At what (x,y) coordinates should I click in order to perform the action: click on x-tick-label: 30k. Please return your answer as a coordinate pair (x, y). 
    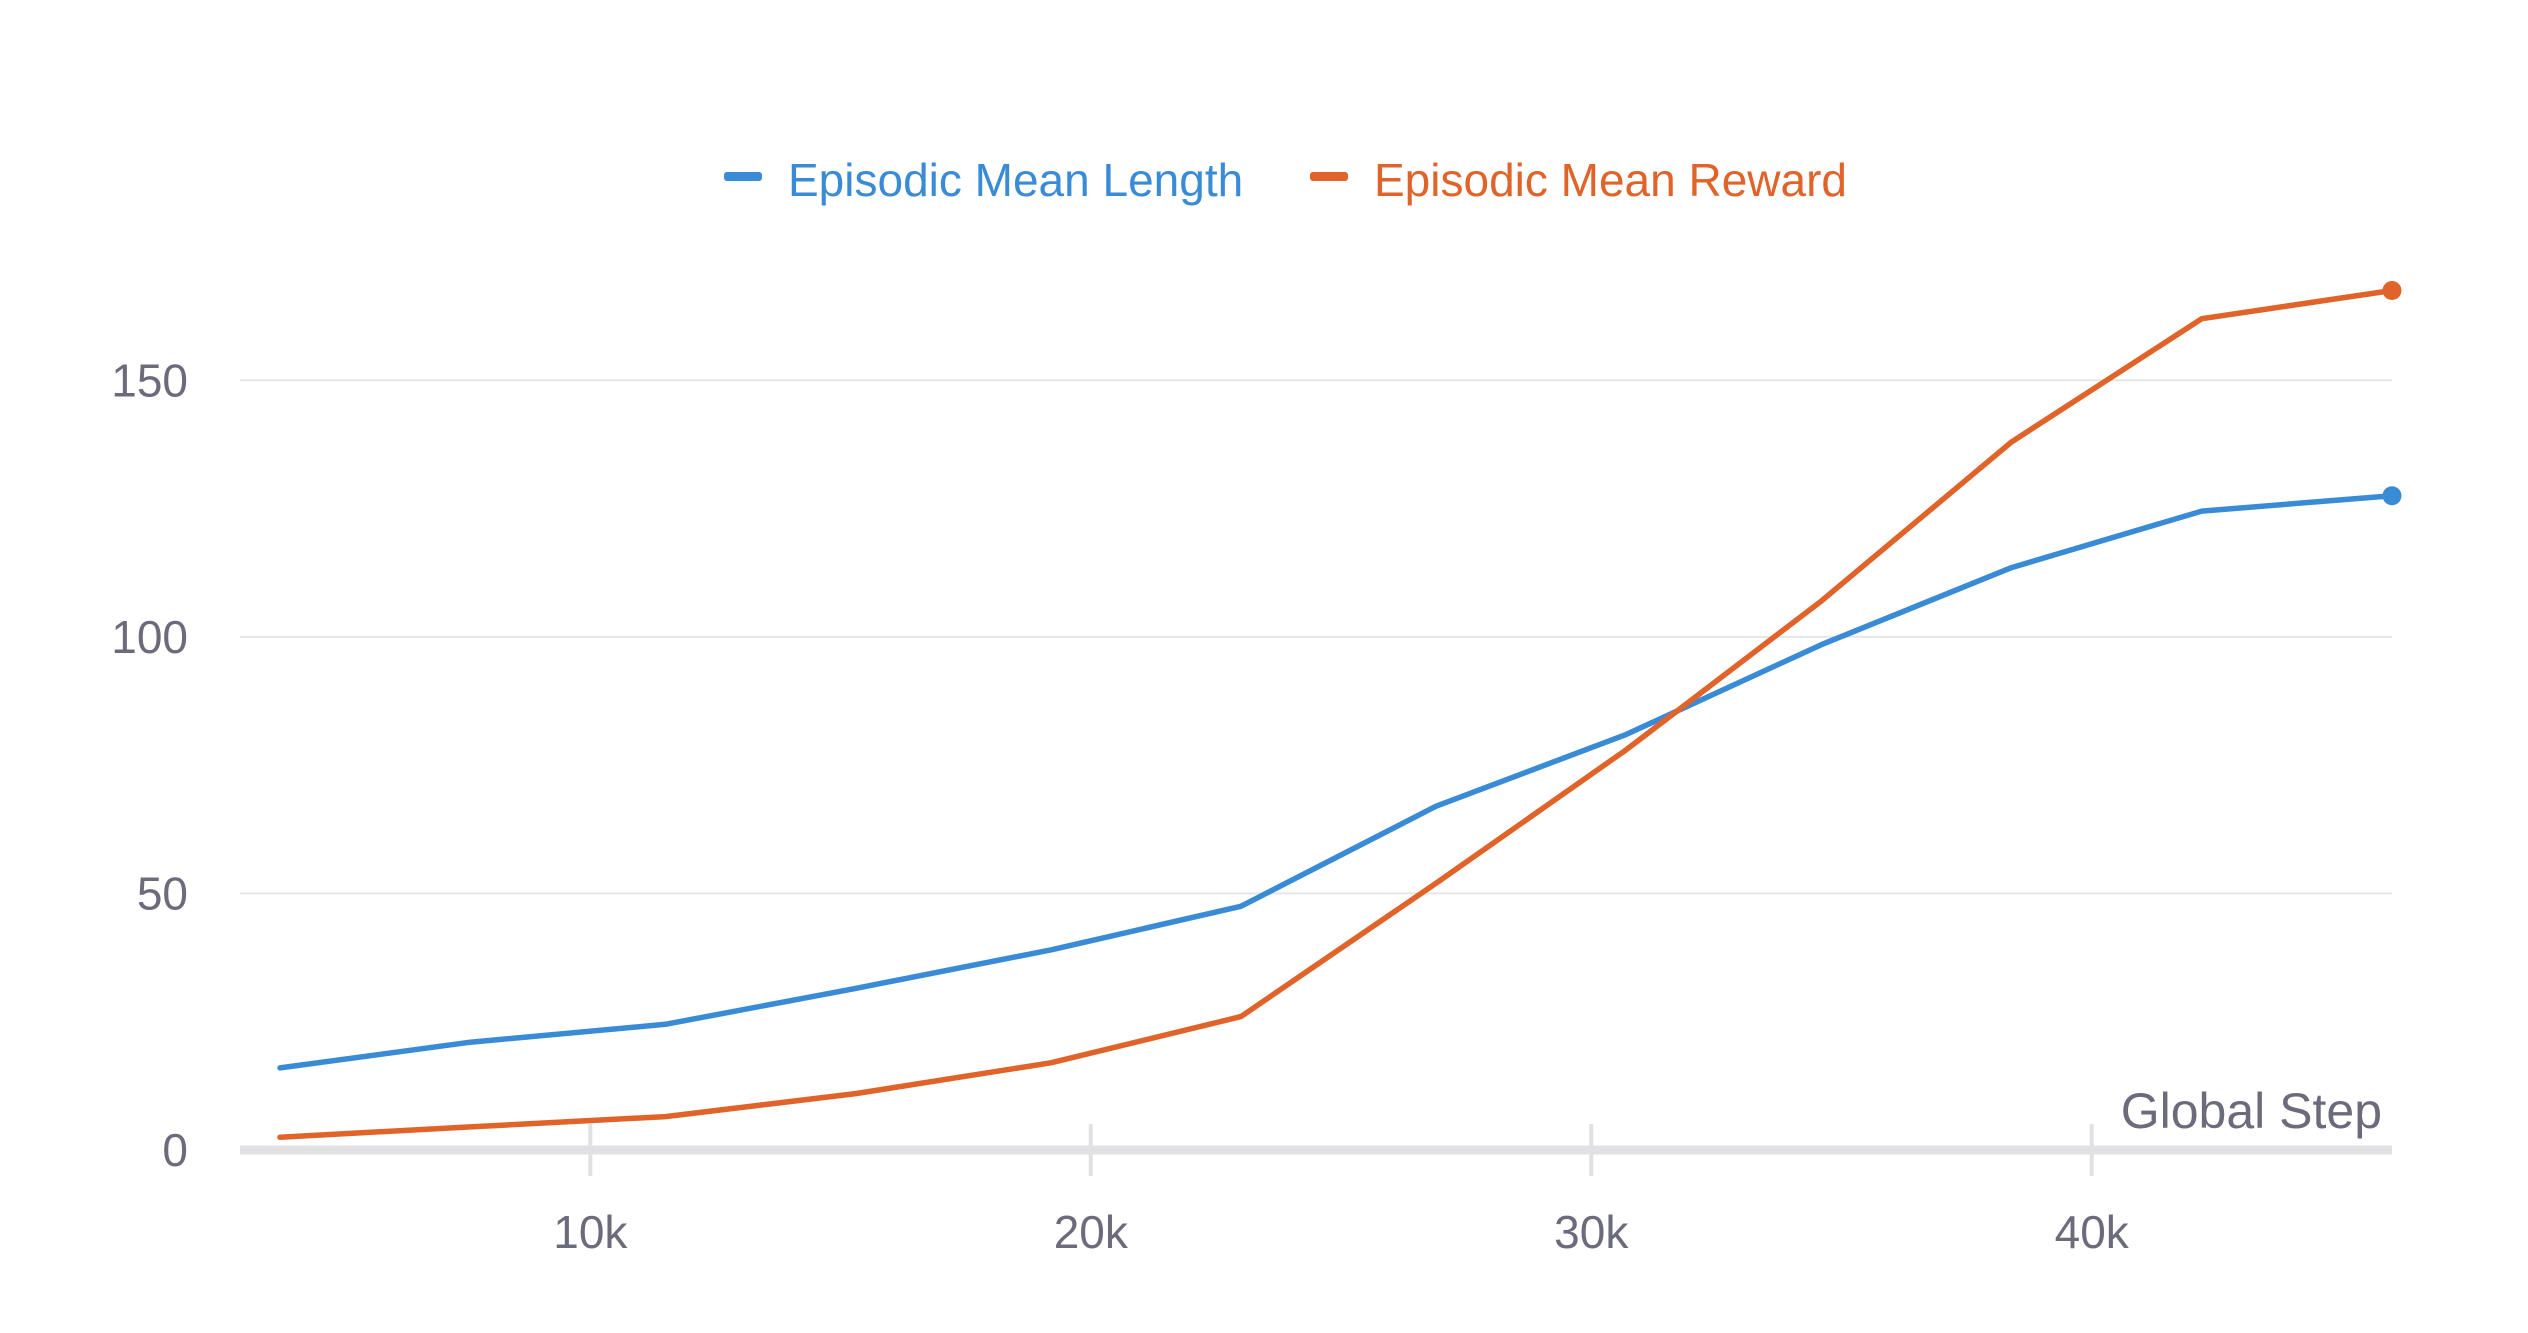
    Looking at the image, I should click on (1591, 1232).